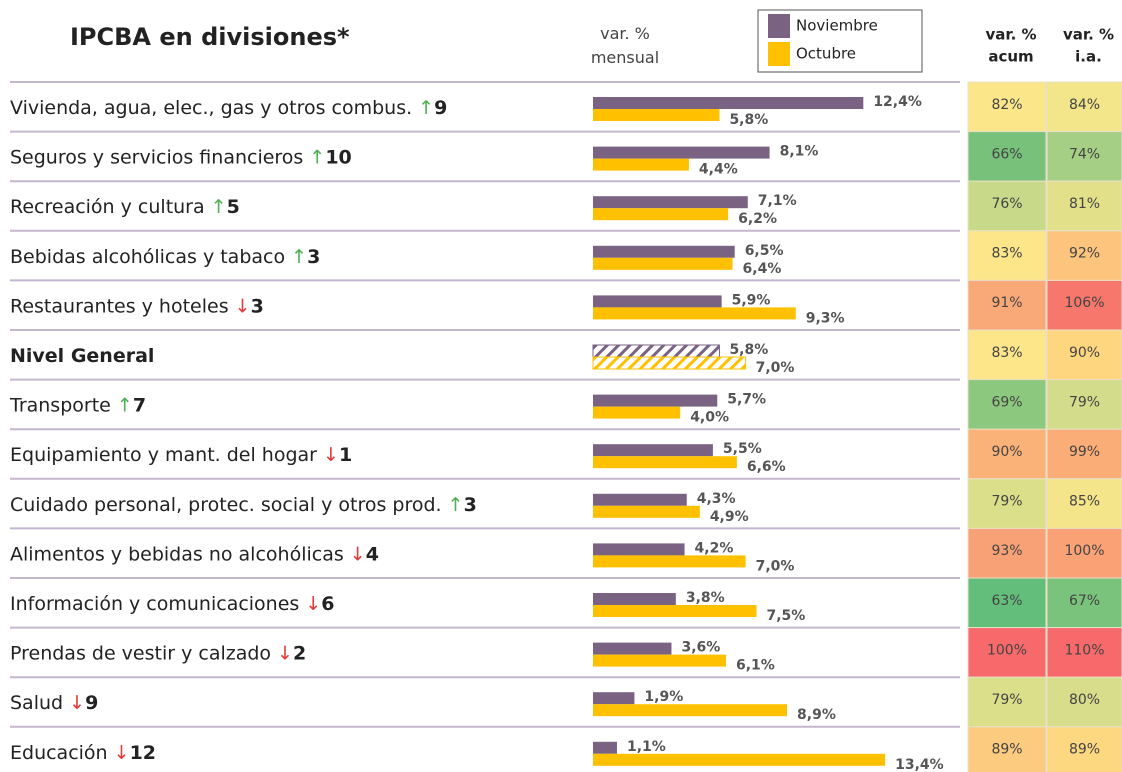 The image size is (1122, 772). Describe the element at coordinates (172, 604) in the screenshot. I see `category-label: Información y comunicaciones ↓6` at that location.